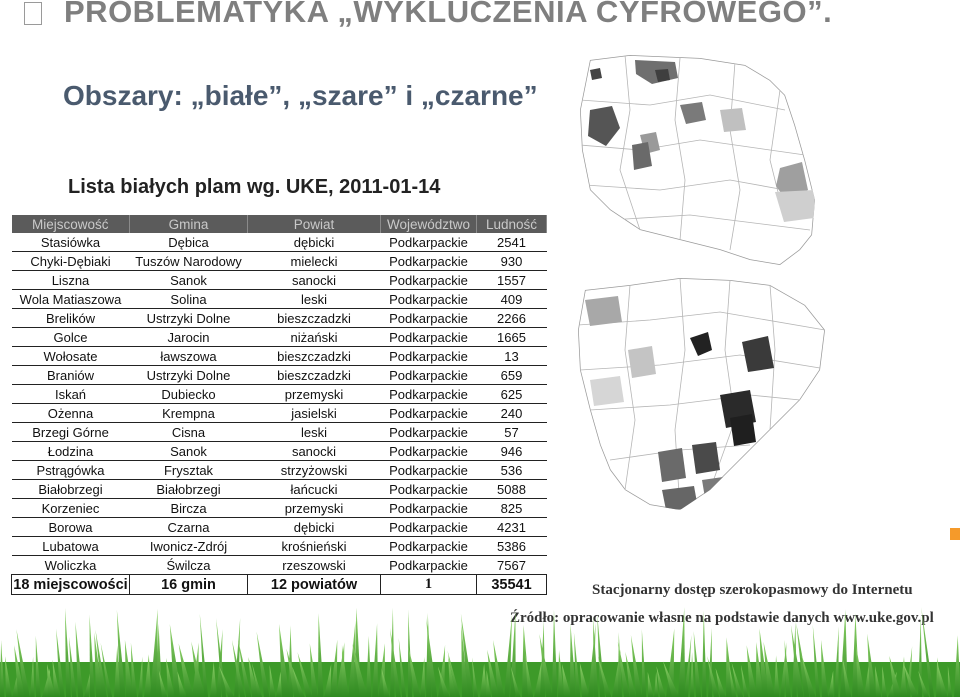  What do you see at coordinates (279, 508) in the screenshot?
I see `table-row: Korzeniec Bircza przemyski Podkarpackie 825` at bounding box center [279, 508].